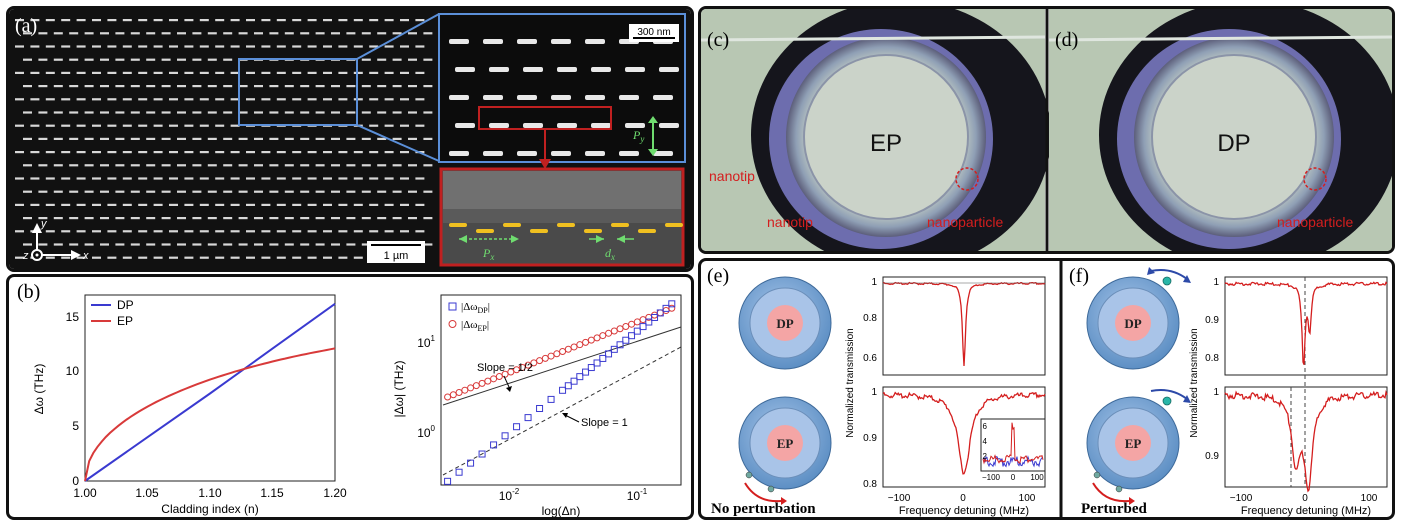 The image size is (1401, 522). Describe the element at coordinates (1306, 511) in the screenshot. I see `f-xlabel: Frequency detuning (MHz)` at that location.